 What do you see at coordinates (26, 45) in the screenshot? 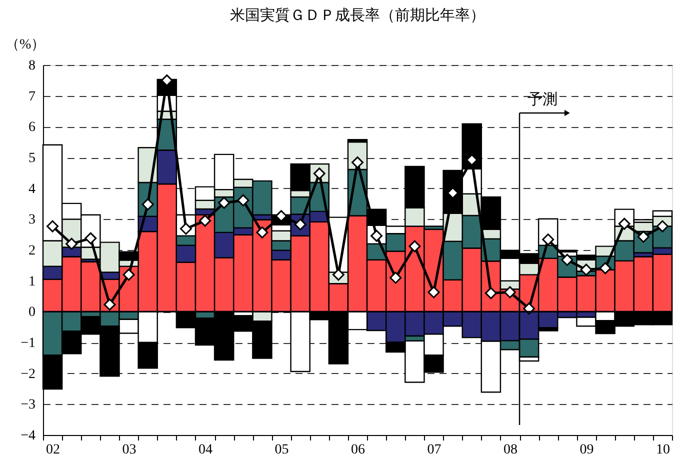
I see `y-axis-title: （%）` at bounding box center [26, 45].